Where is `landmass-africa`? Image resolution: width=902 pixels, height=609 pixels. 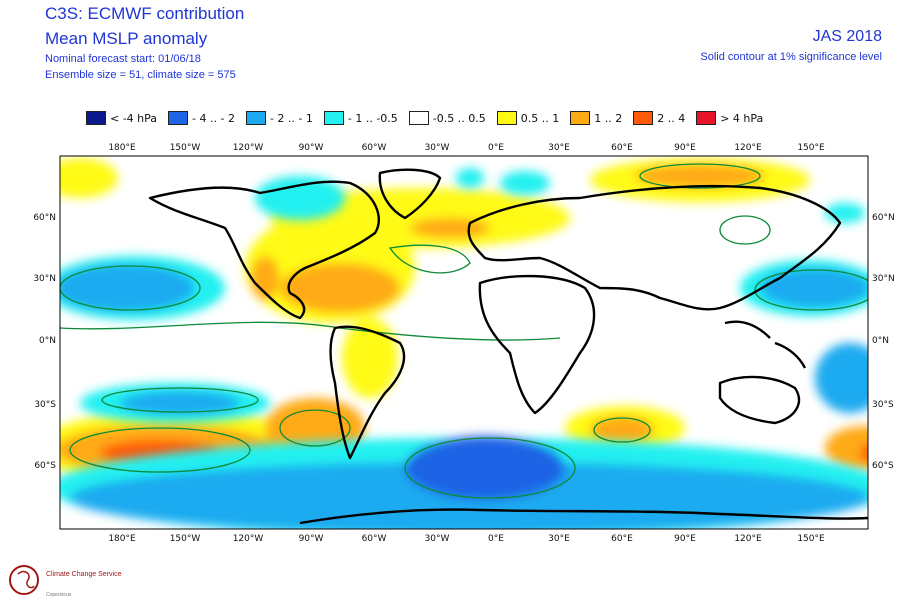 landmass-africa is located at coordinates (537, 344).